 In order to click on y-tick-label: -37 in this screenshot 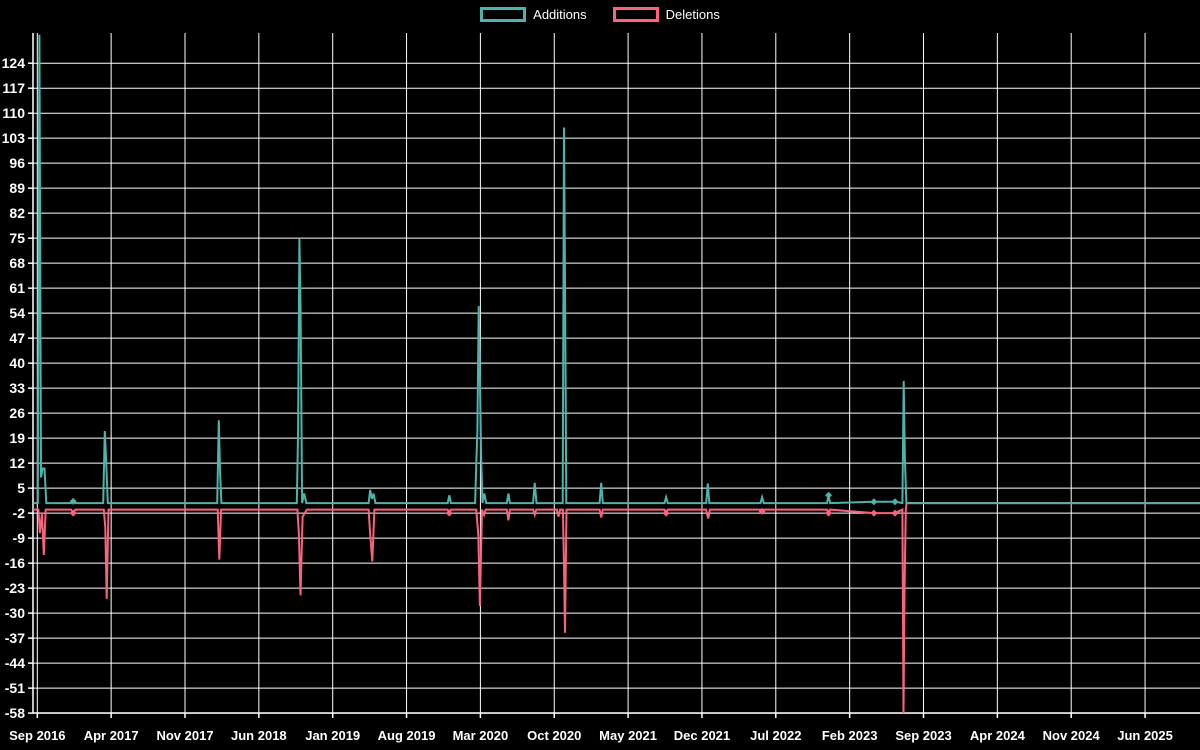, I will do `click(15, 638)`.